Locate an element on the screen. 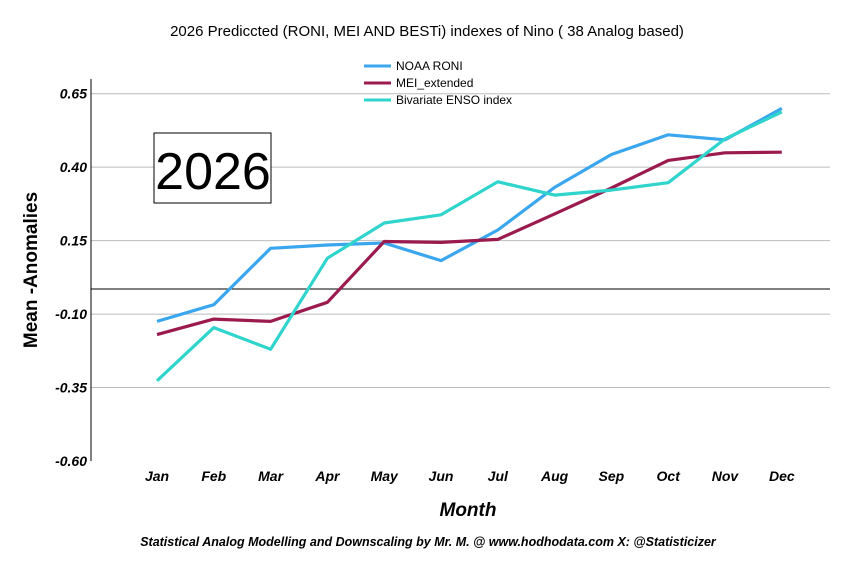 The width and height of the screenshot is (854, 564). year-annotation-text: 2026 is located at coordinates (213, 172).